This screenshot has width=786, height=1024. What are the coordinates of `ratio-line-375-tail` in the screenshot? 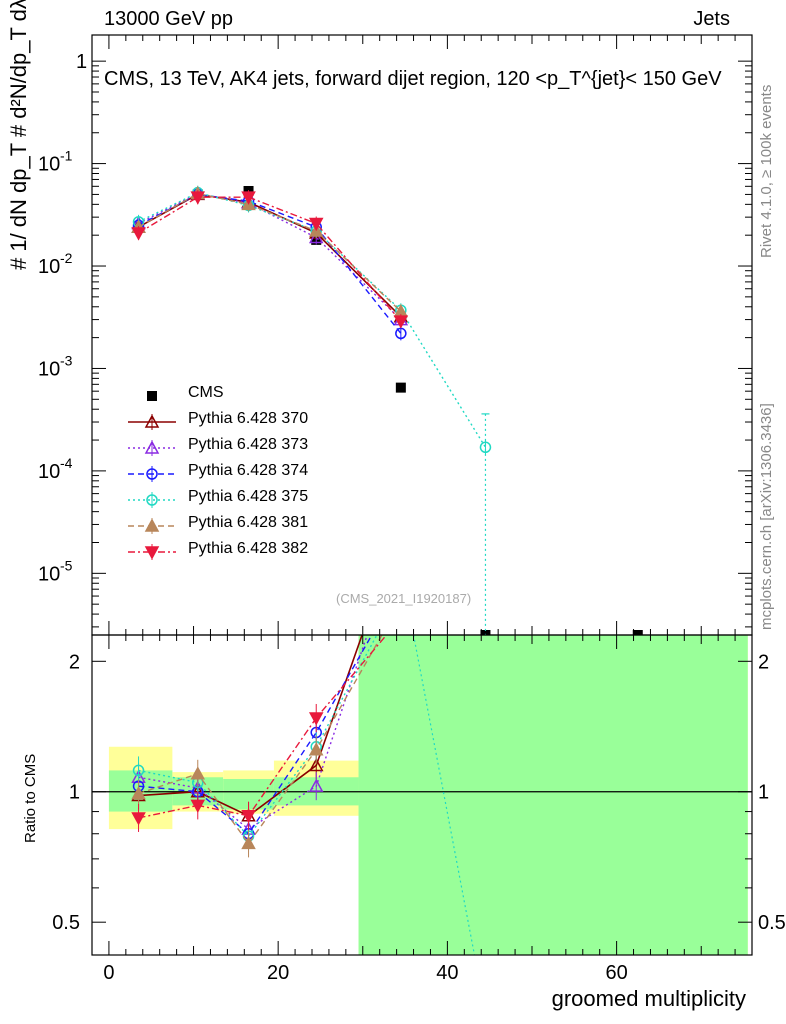 It's located at (444, 795).